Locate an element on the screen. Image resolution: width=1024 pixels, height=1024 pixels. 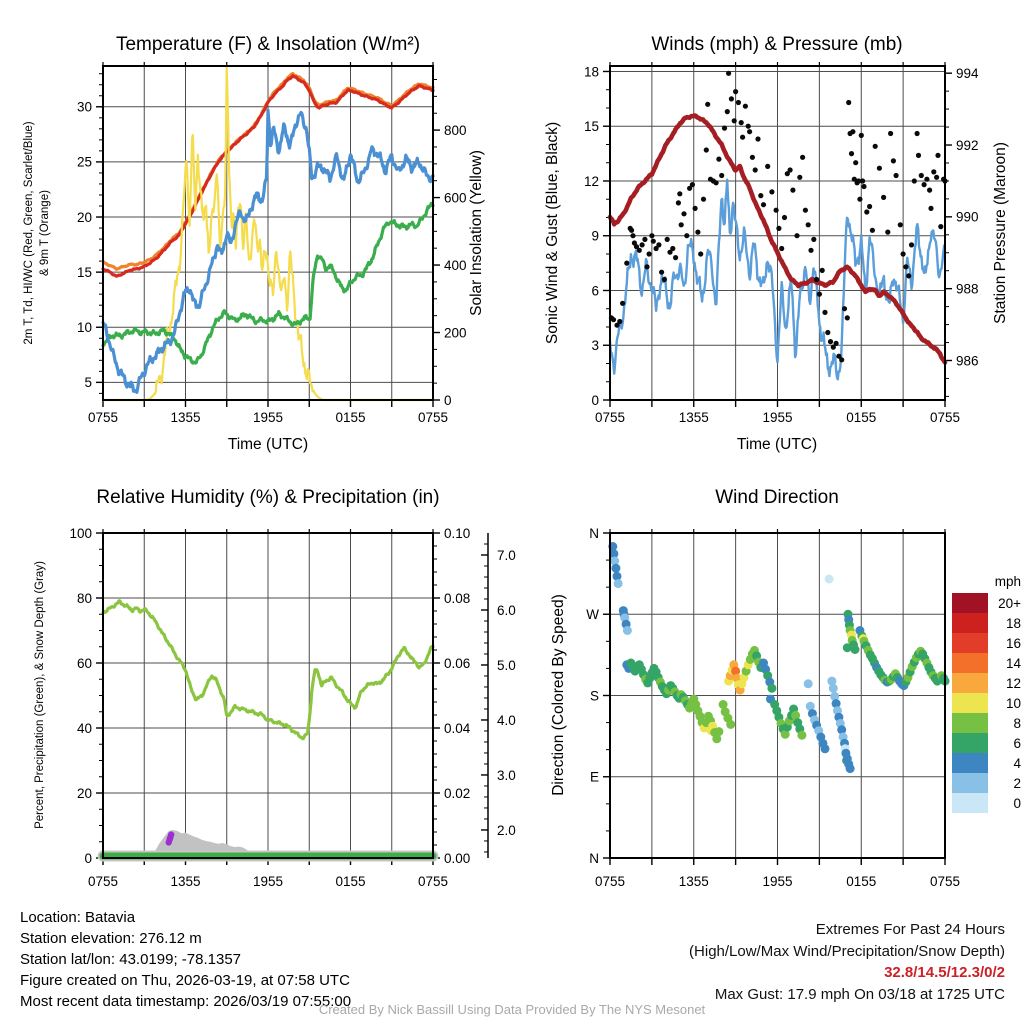
winds-xaxis-label: Time (UTC) is located at coordinates (777, 444).